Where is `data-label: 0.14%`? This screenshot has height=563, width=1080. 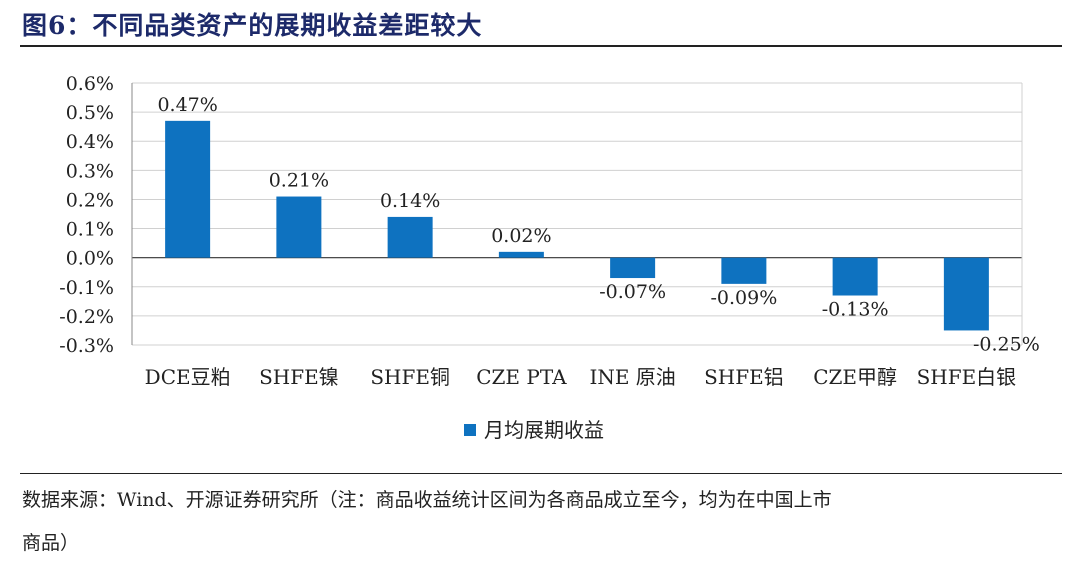
data-label: 0.14% is located at coordinates (410, 201).